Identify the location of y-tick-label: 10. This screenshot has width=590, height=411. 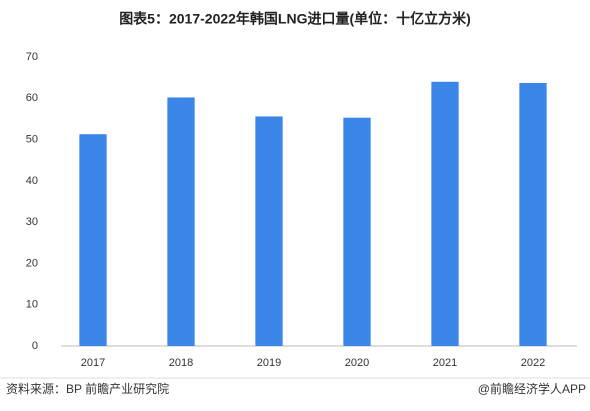
(32, 305).